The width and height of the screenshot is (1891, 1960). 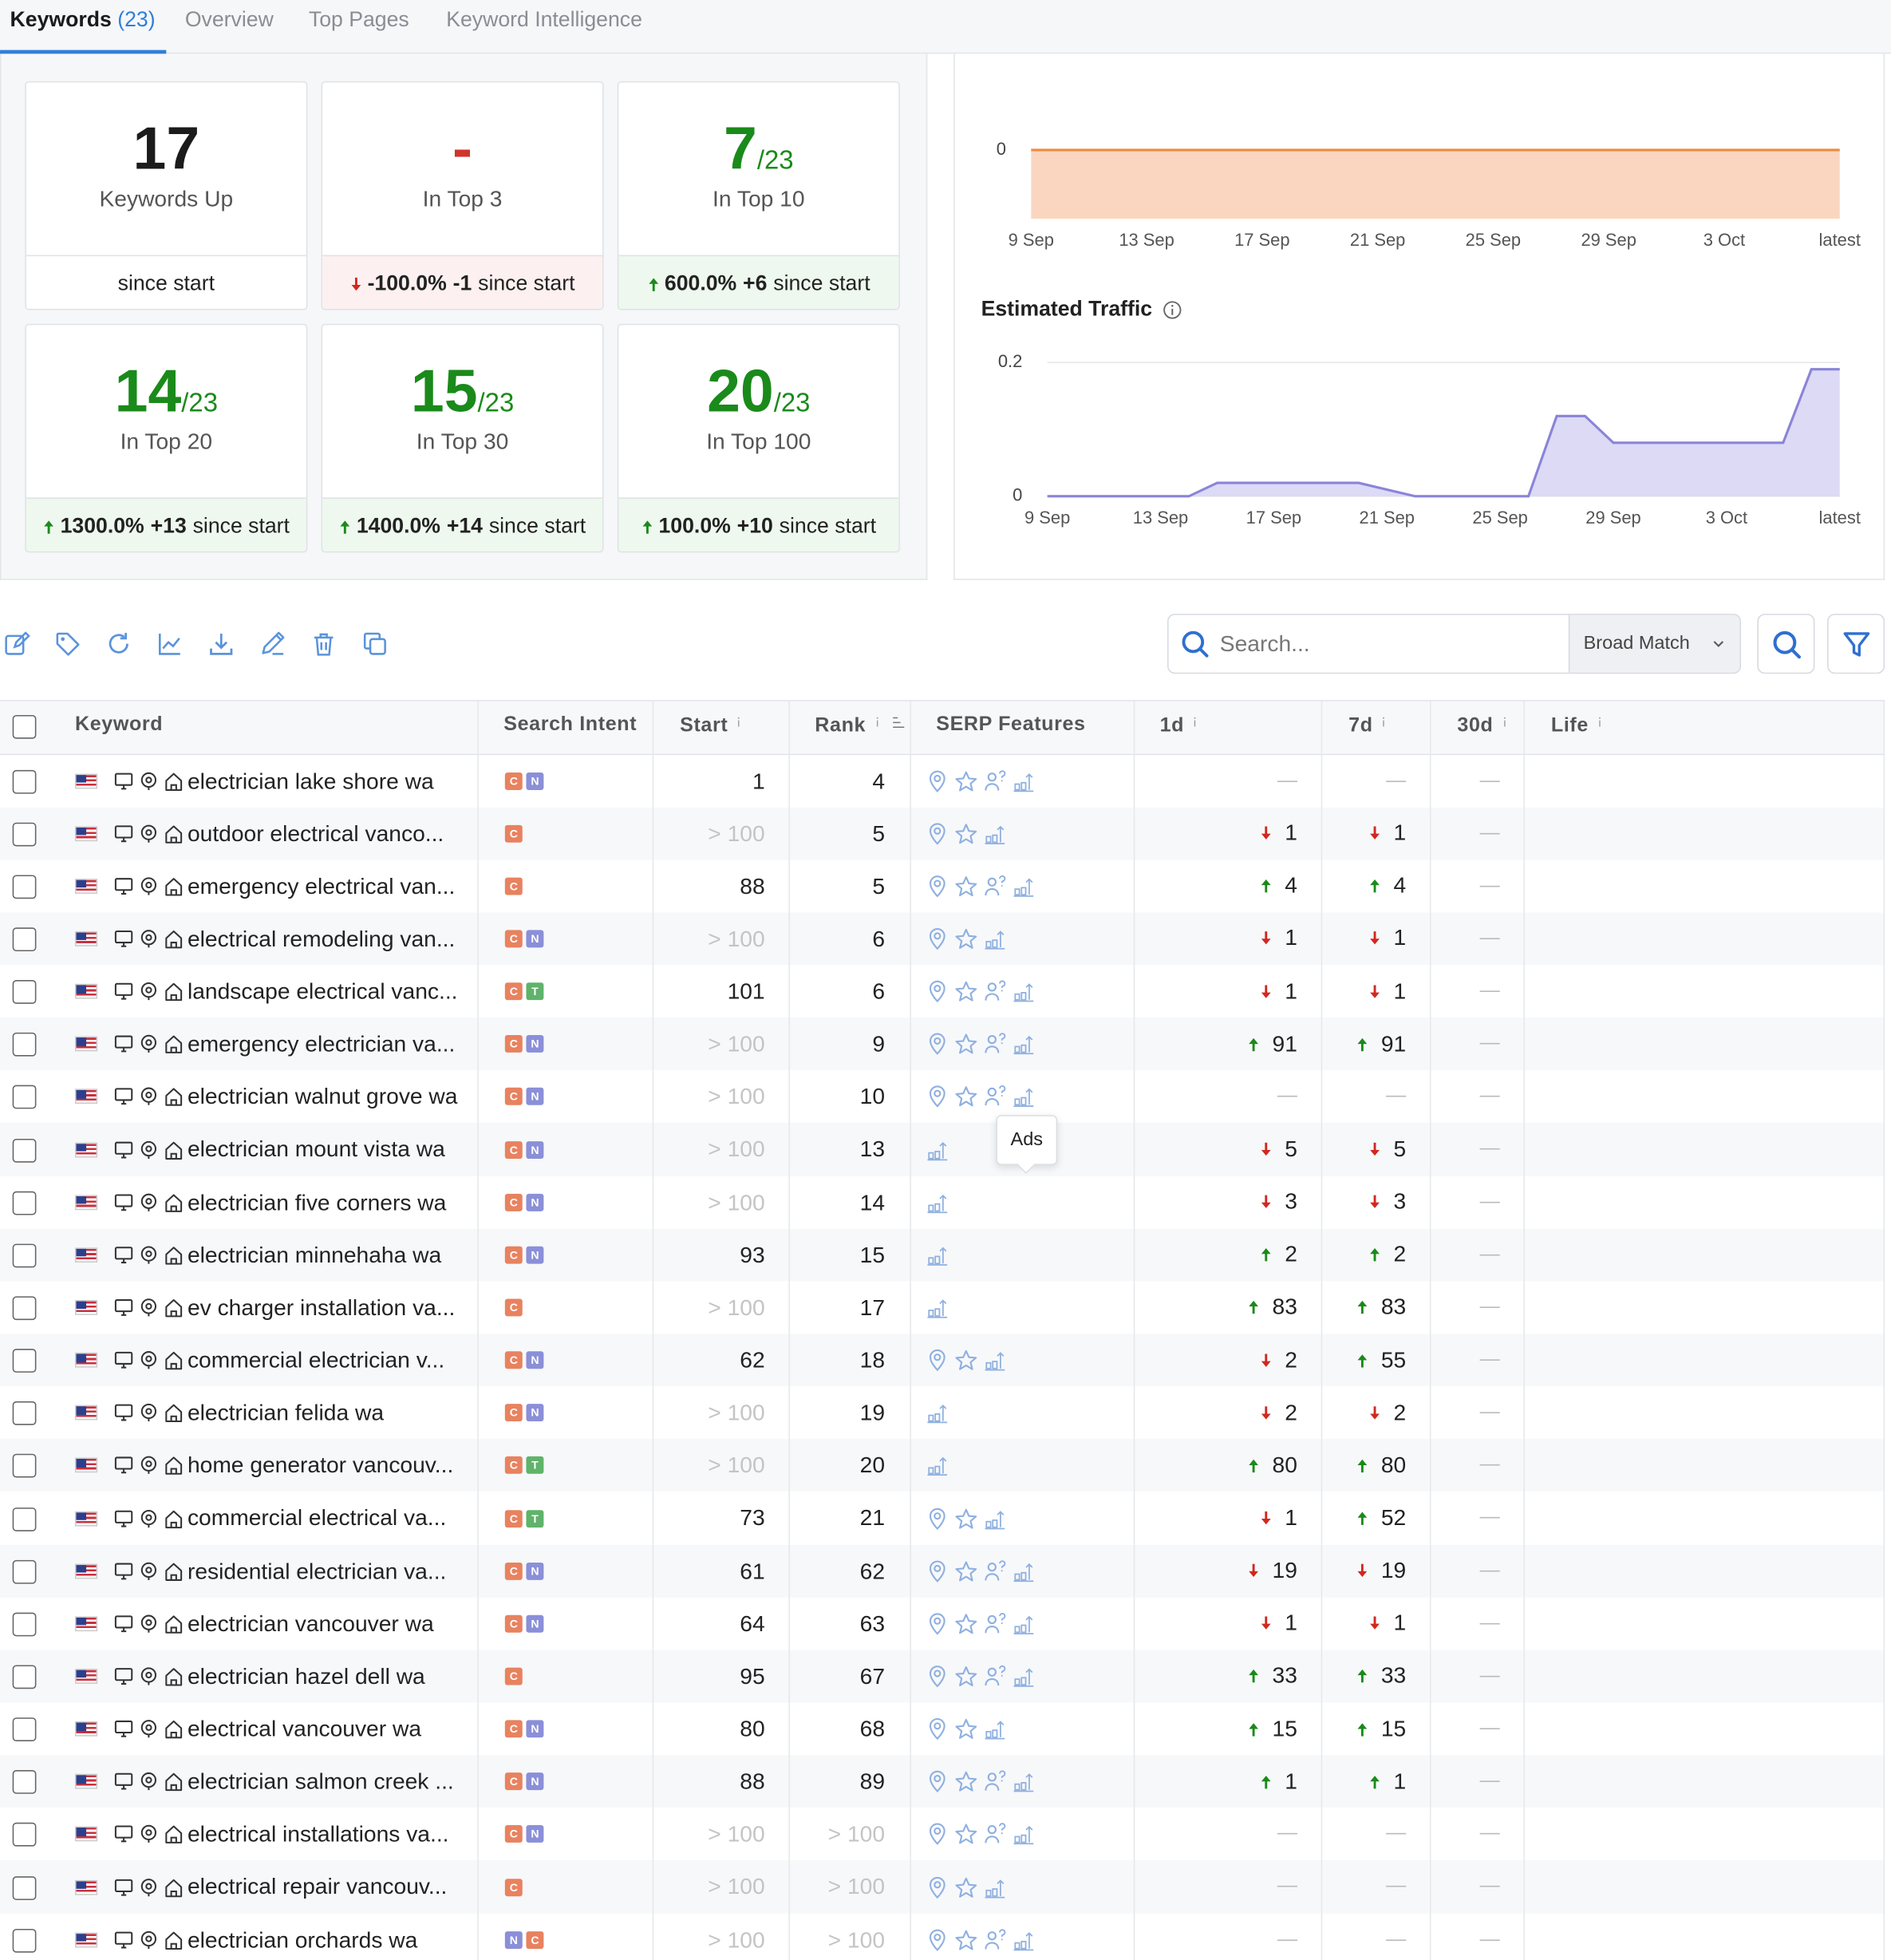 What do you see at coordinates (570, 724) in the screenshot?
I see `column-header: Search Intent` at bounding box center [570, 724].